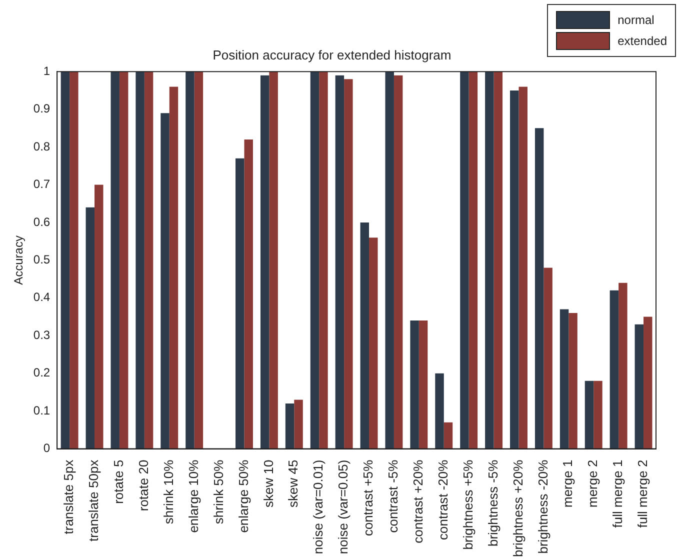  I want to click on y-tick-label: 0.9, so click(41, 109).